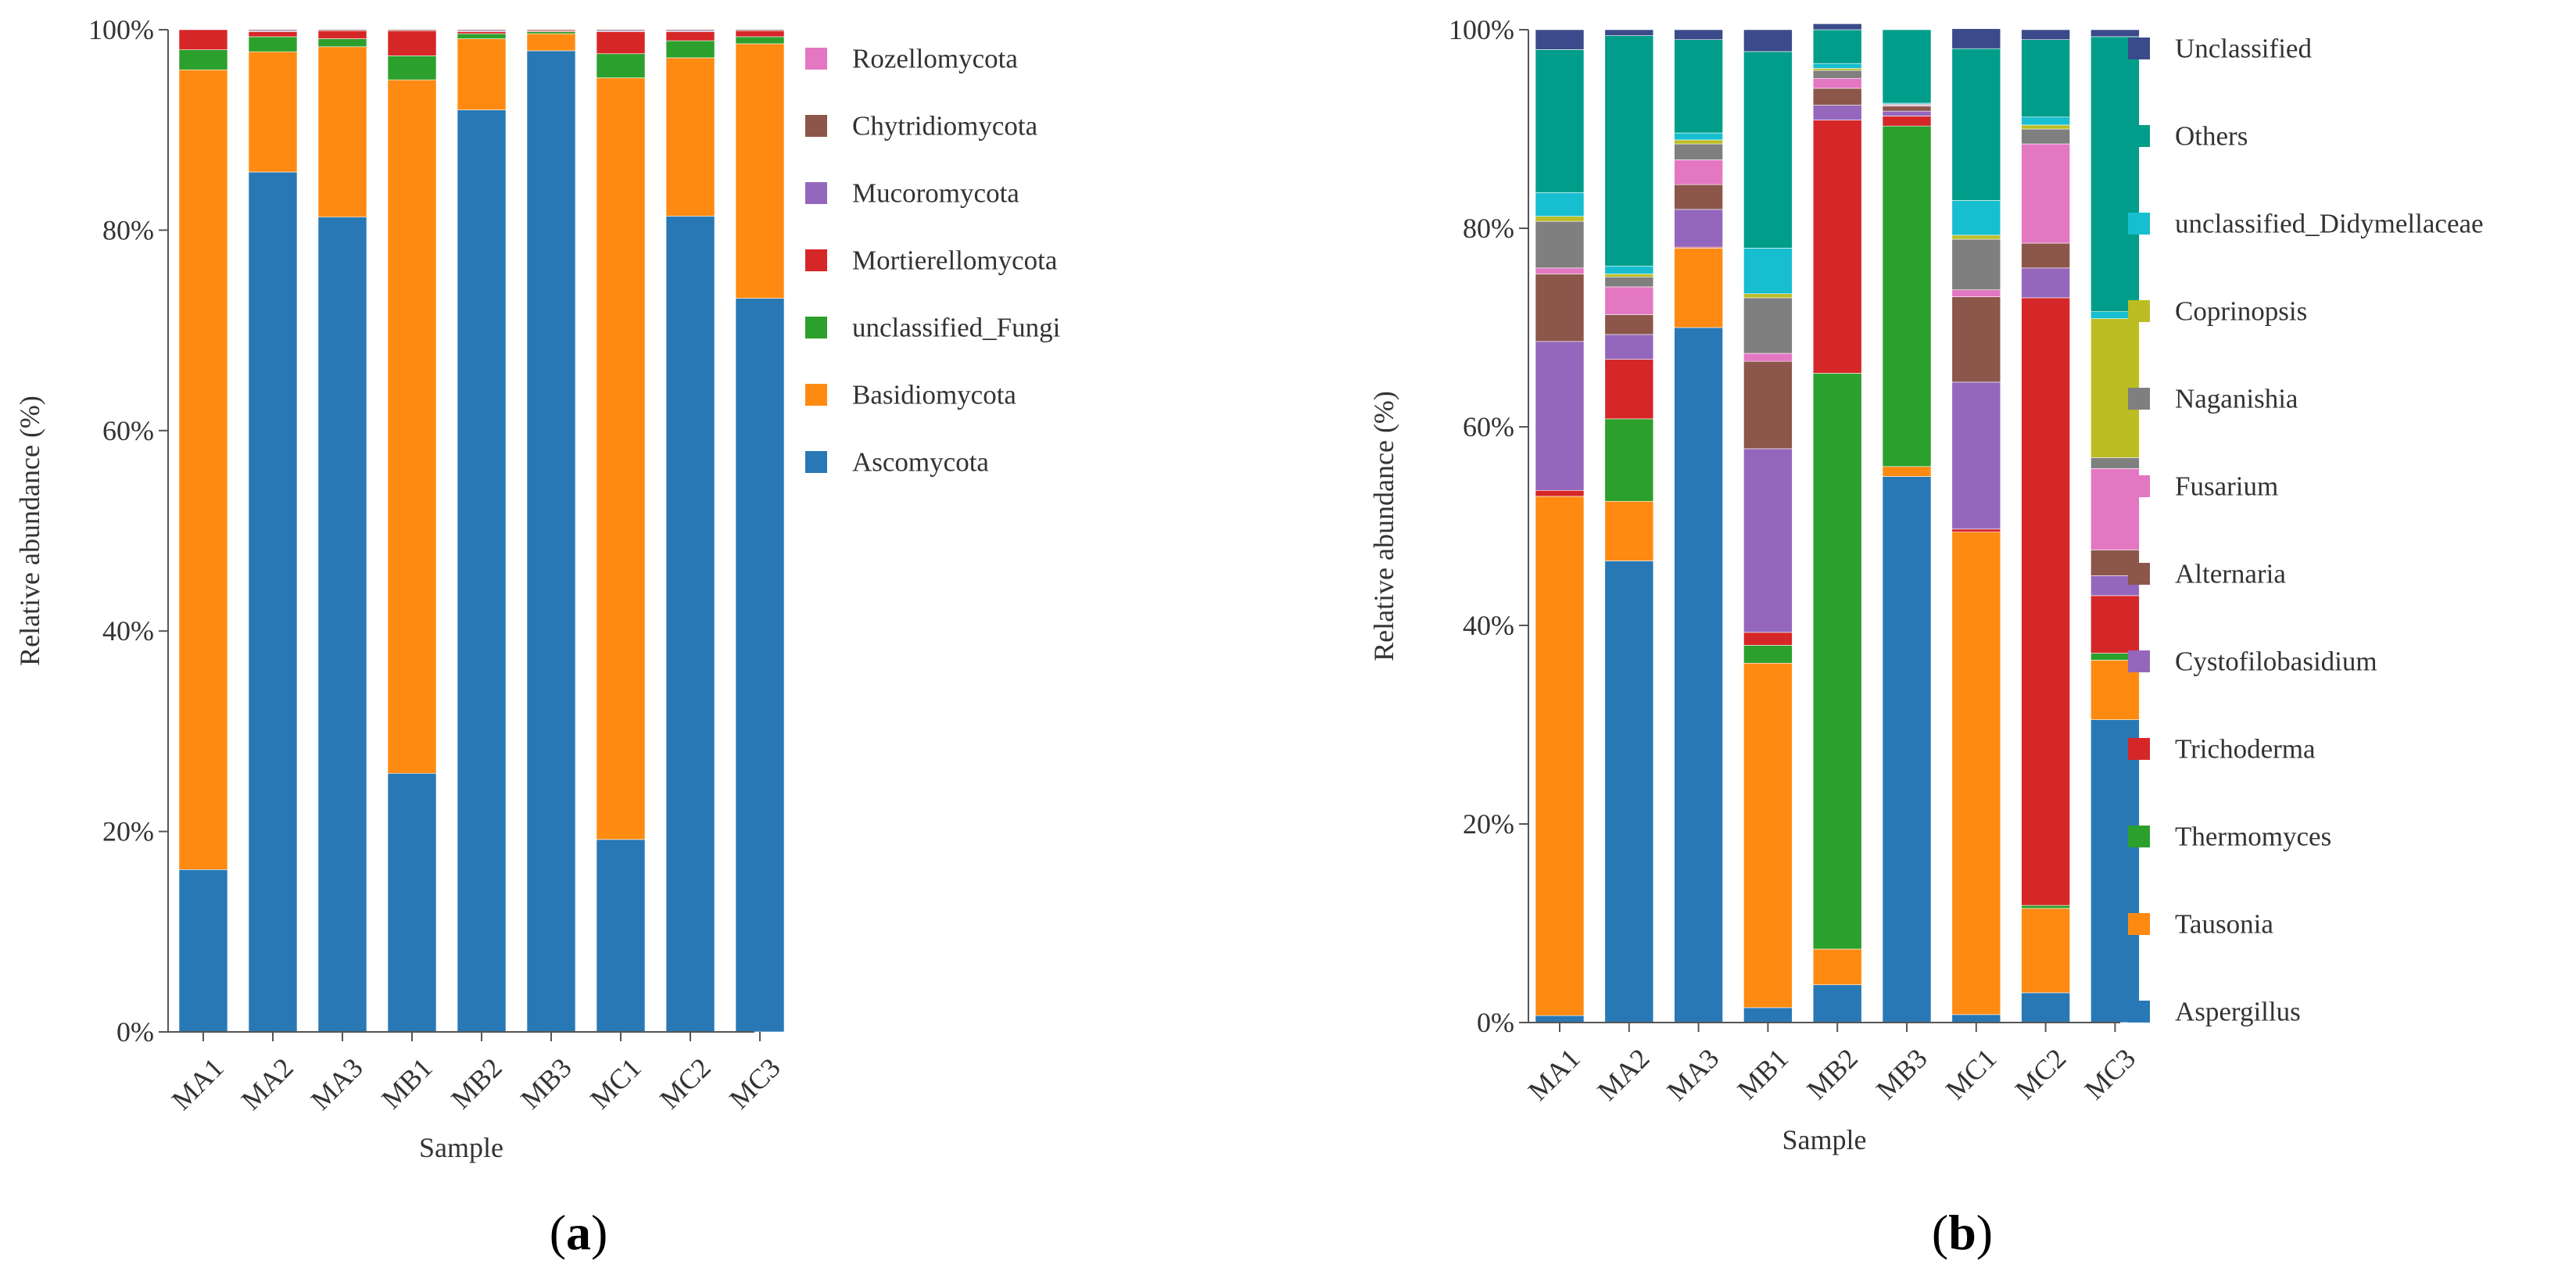 This screenshot has width=2576, height=1268. What do you see at coordinates (2243, 49) in the screenshot?
I see `legend-label-unclassified: Unclassified` at bounding box center [2243, 49].